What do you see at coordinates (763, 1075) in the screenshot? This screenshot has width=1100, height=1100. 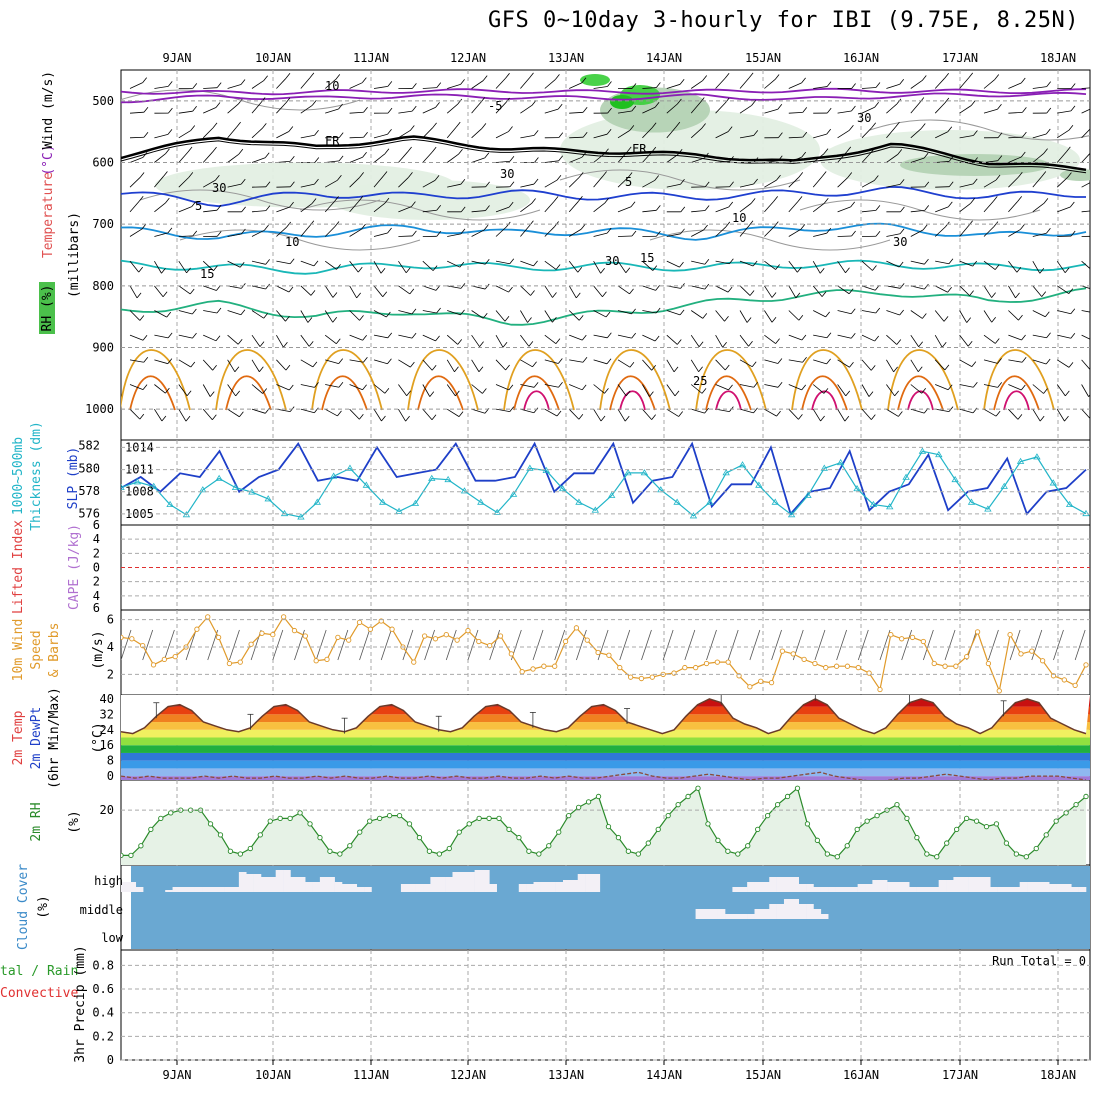 I see `x-tick-label-bottom: 15JAN` at bounding box center [763, 1075].